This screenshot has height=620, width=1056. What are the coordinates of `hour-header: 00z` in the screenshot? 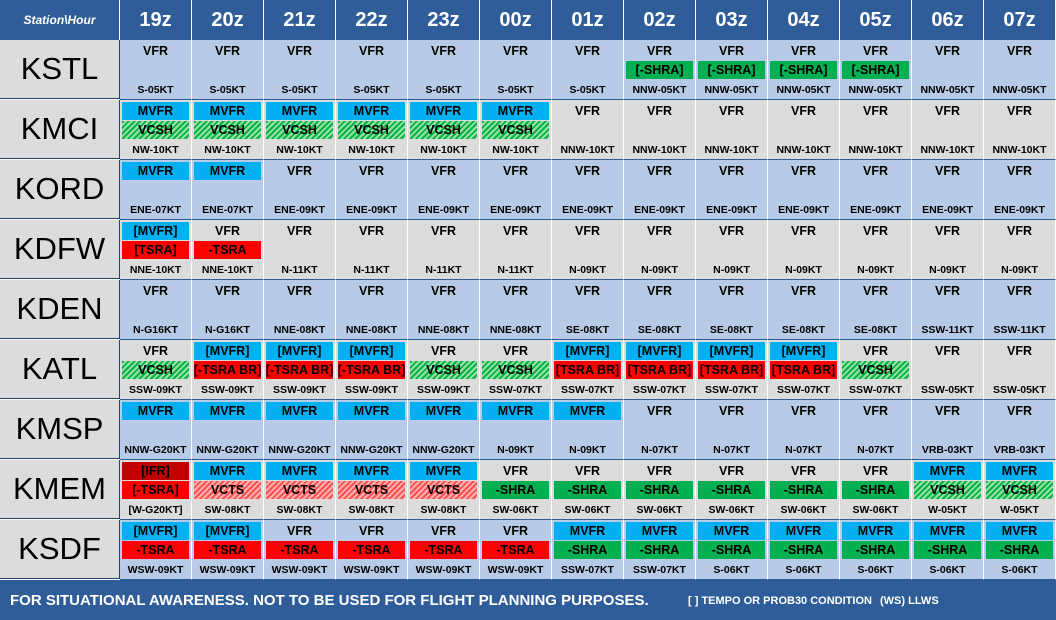 It's located at (516, 20).